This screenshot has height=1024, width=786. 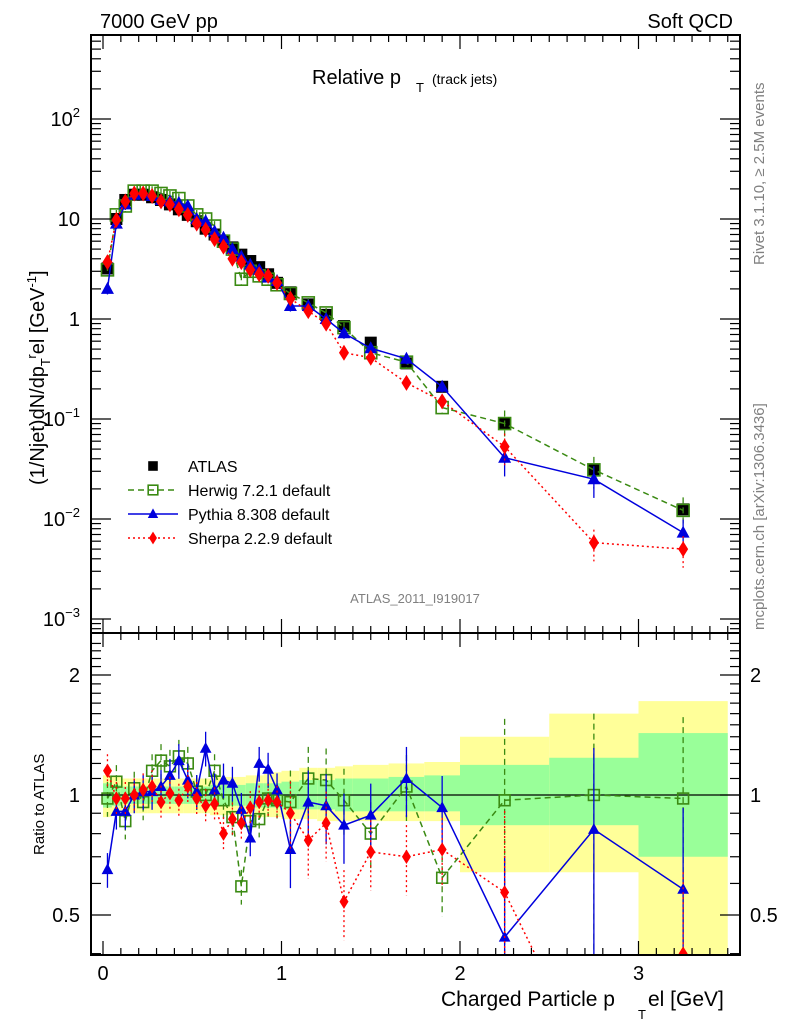 What do you see at coordinates (159, 22) in the screenshot?
I see `header-energy-label: 7000 GeV pp` at bounding box center [159, 22].